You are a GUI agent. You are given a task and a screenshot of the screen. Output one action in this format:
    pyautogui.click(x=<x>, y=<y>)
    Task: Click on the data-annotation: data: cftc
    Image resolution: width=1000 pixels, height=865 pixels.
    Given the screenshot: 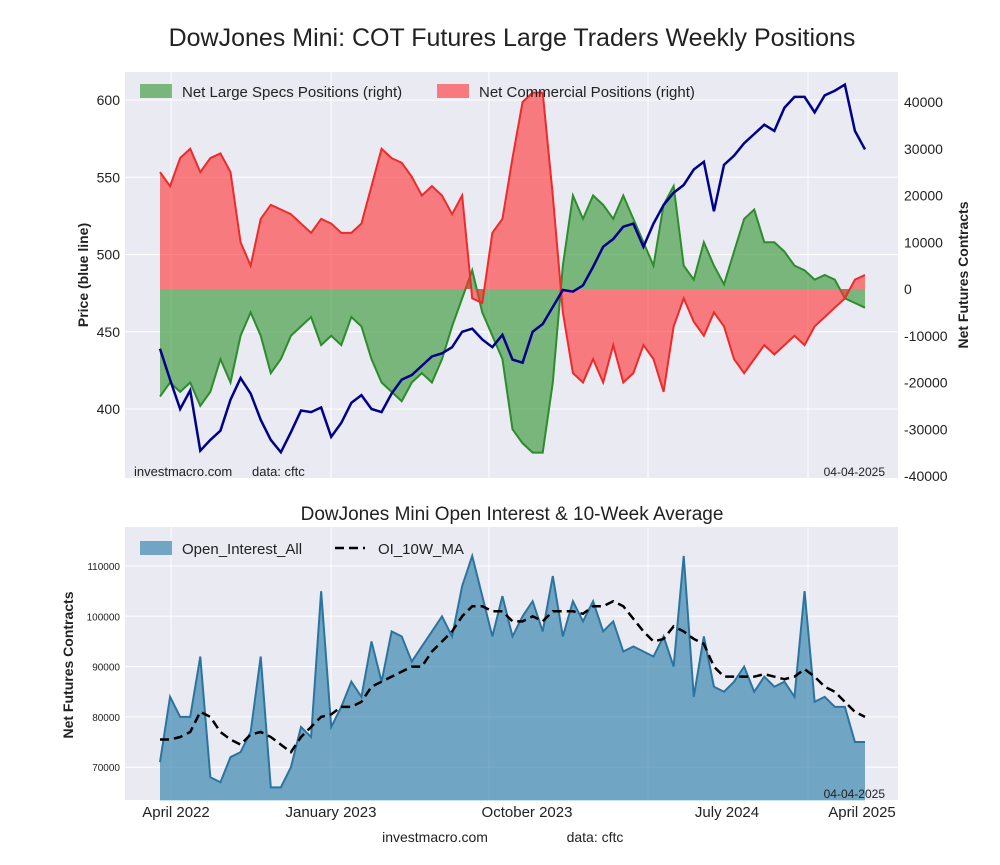 What is the action you would take?
    pyautogui.click(x=278, y=471)
    